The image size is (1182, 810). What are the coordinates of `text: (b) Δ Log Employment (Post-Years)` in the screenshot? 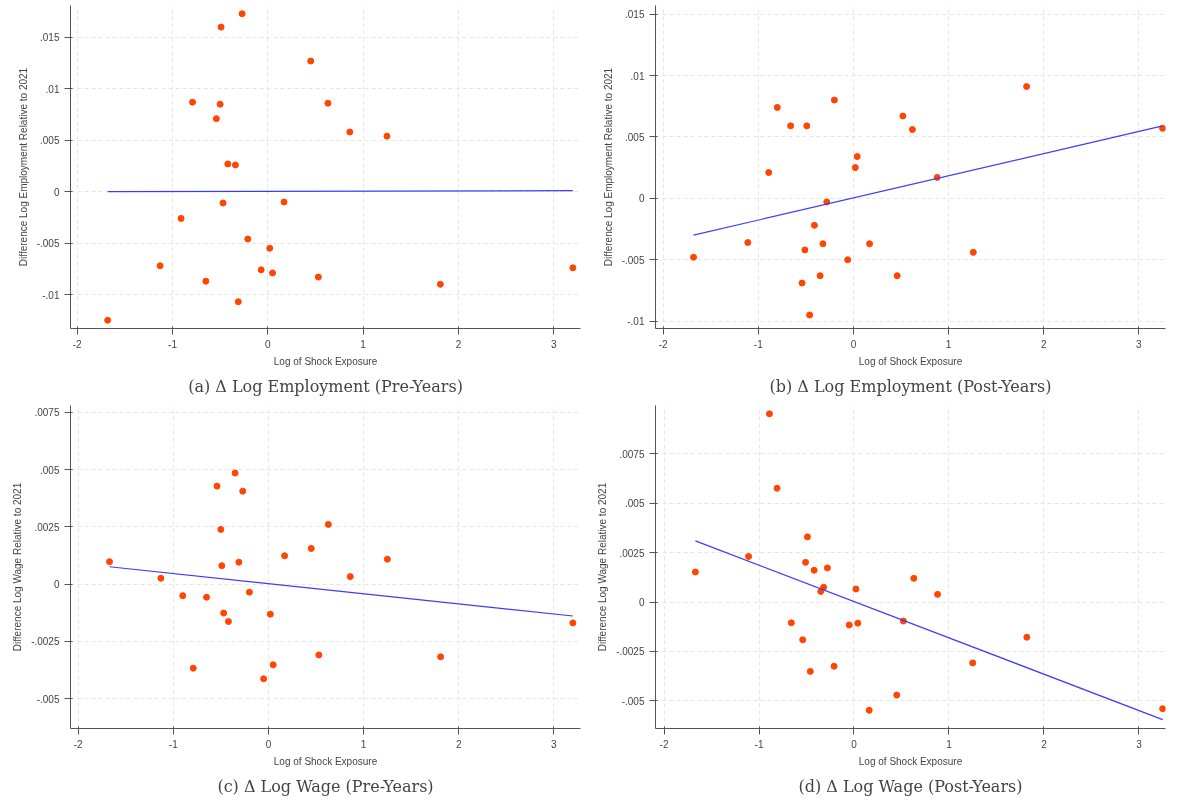 It's located at (910, 386).